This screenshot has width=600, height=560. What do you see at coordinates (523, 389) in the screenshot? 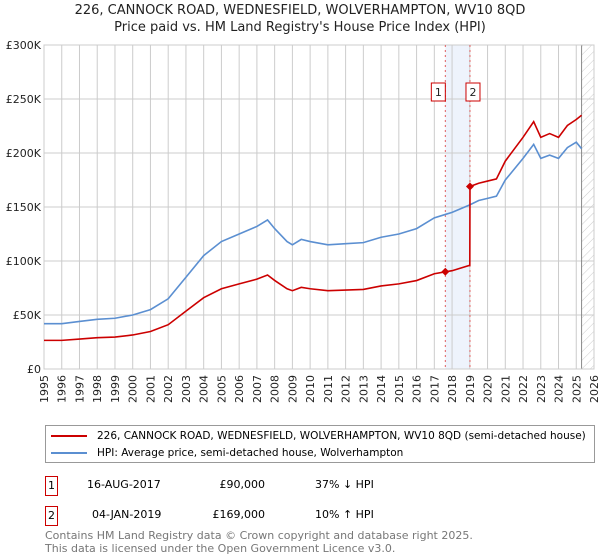
I see `x-tick-label: 2022` at bounding box center [523, 389].